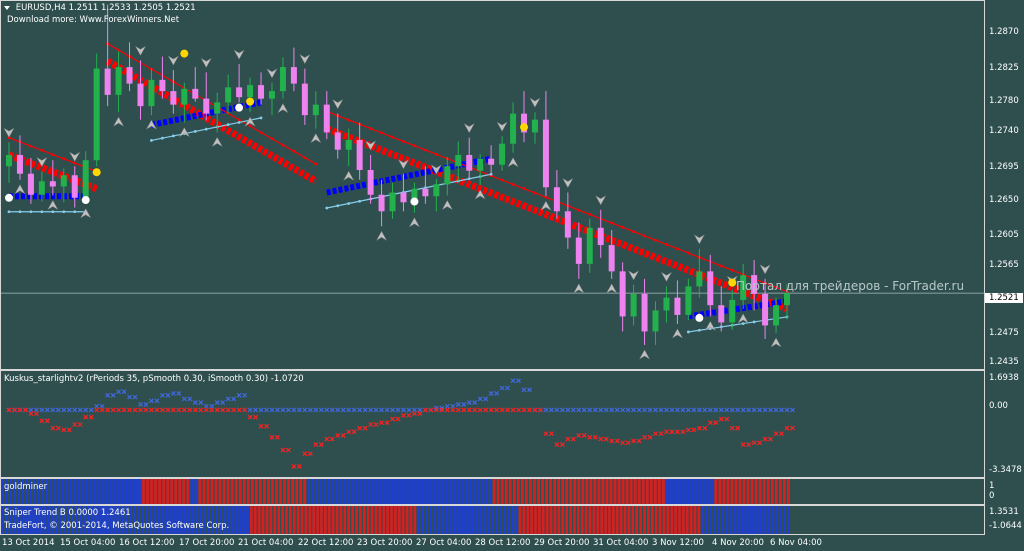 The image size is (1024, 551). I want to click on sniper-bars, so click(492, 520).